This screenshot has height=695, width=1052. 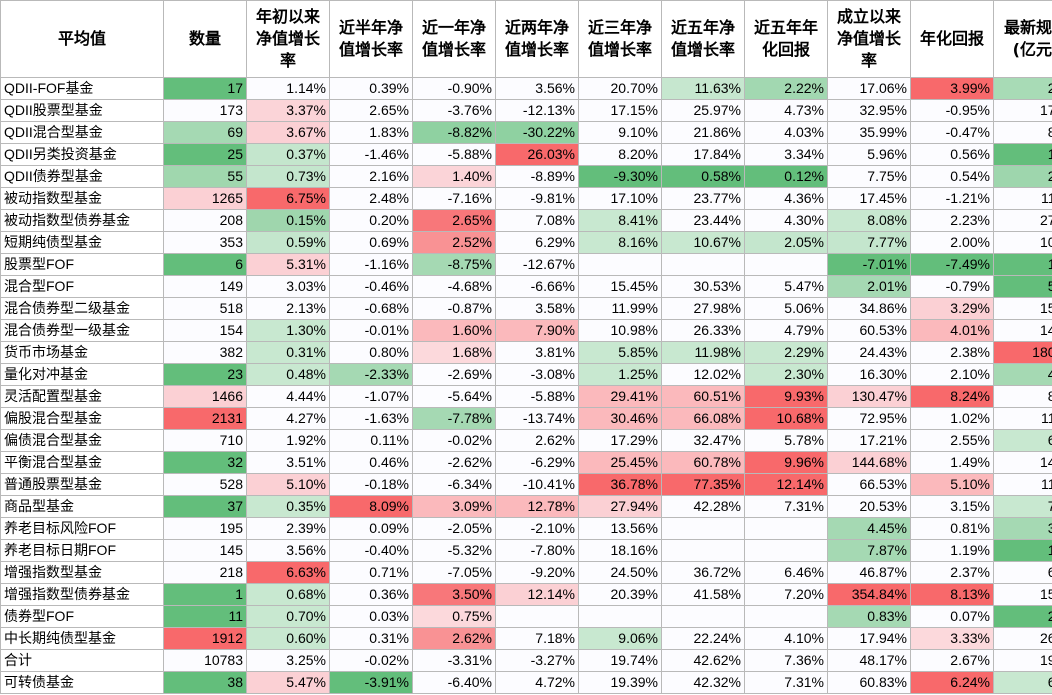 I want to click on value-cell: 0.35%, so click(x=288, y=506).